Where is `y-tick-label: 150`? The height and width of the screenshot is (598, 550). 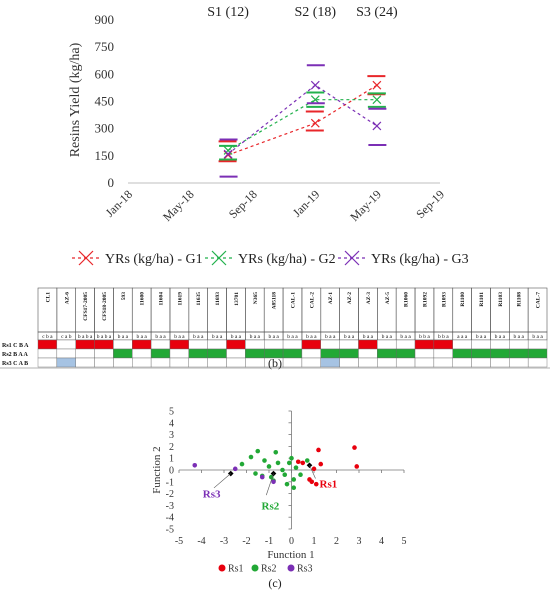 y-tick-label: 150 is located at coordinates (105, 155).